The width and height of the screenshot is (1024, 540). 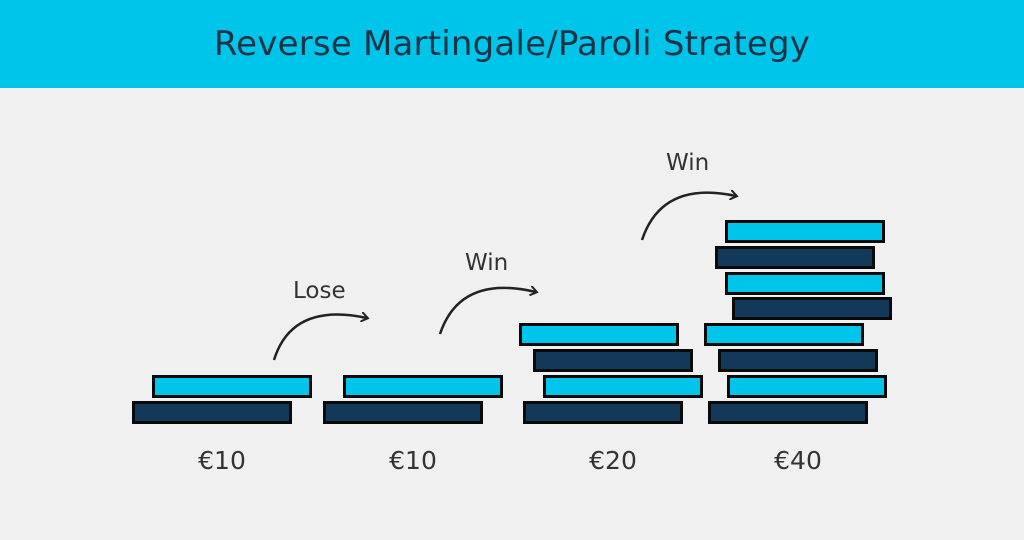 I want to click on stake-amount: €40, so click(x=798, y=460).